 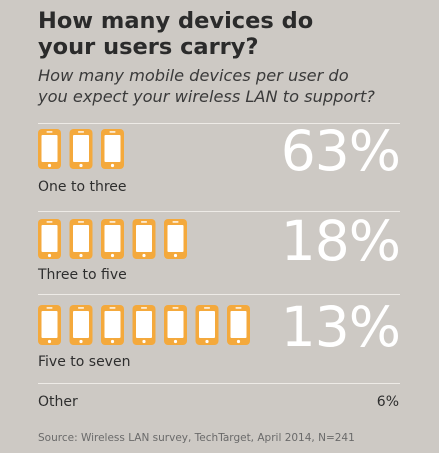 I want to click on row-label: Five to seven, so click(x=84, y=362).